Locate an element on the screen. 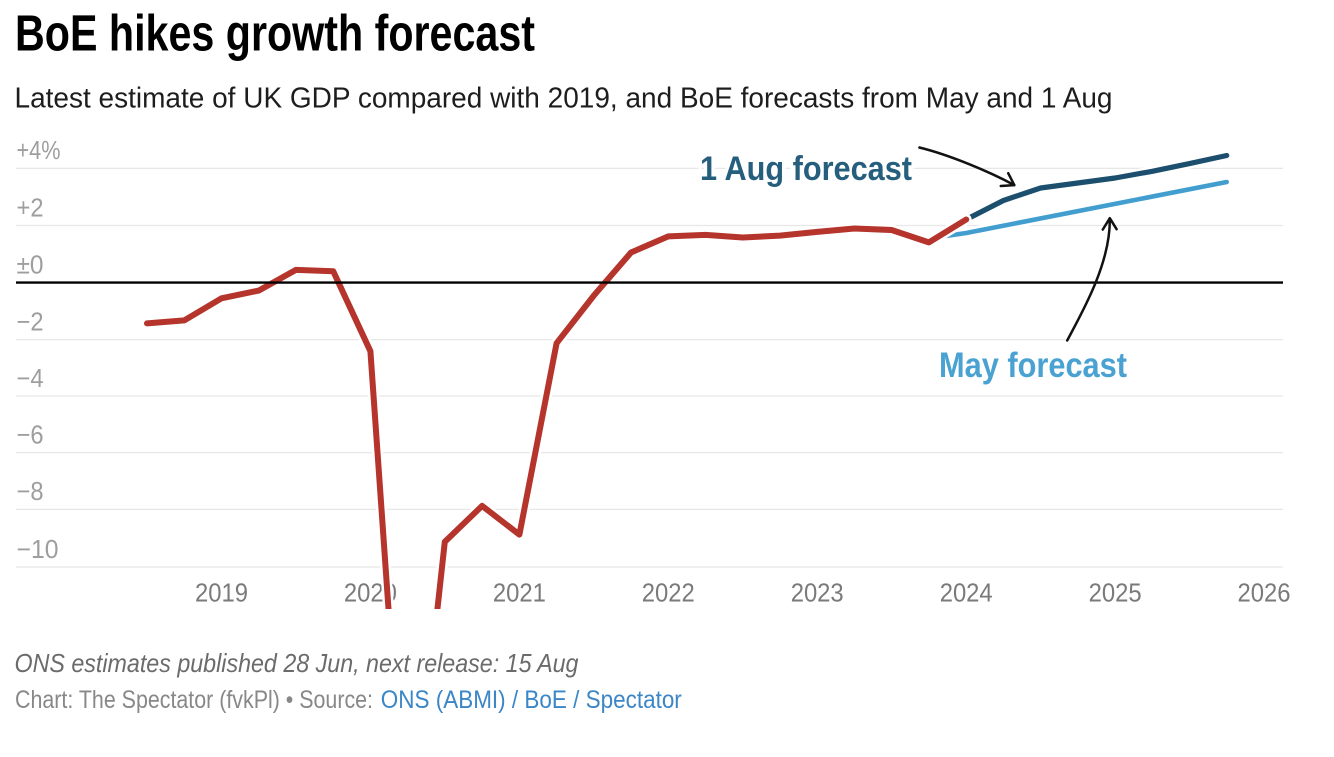 Image resolution: width=1334 pixels, height=757 pixels. svg-text: 2021 is located at coordinates (519, 593).